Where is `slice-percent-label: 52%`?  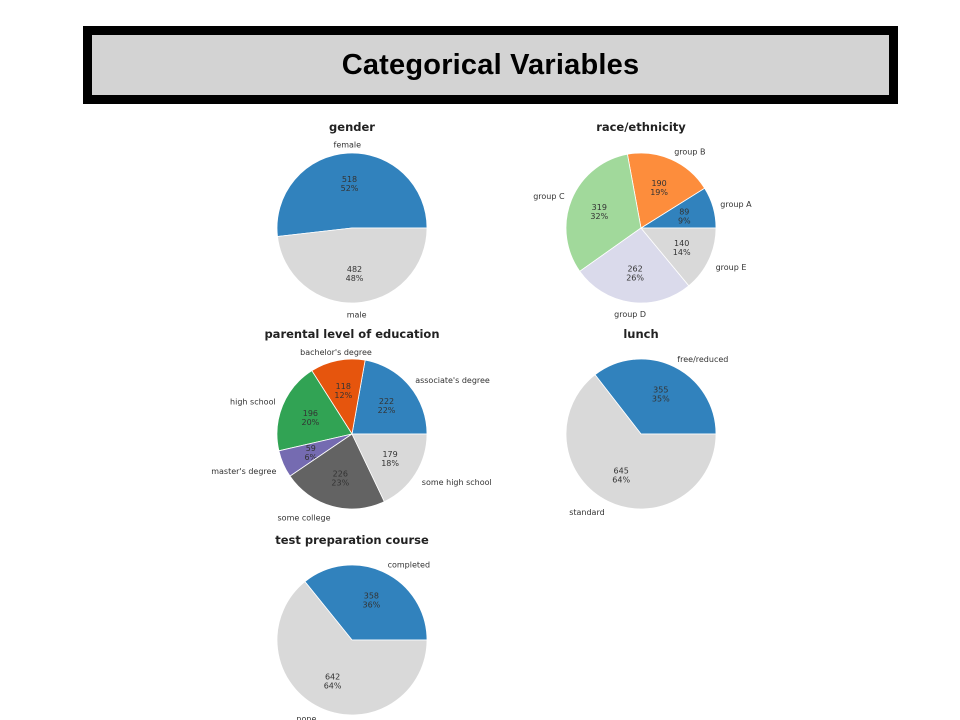
slice-percent-label: 52% is located at coordinates (350, 188).